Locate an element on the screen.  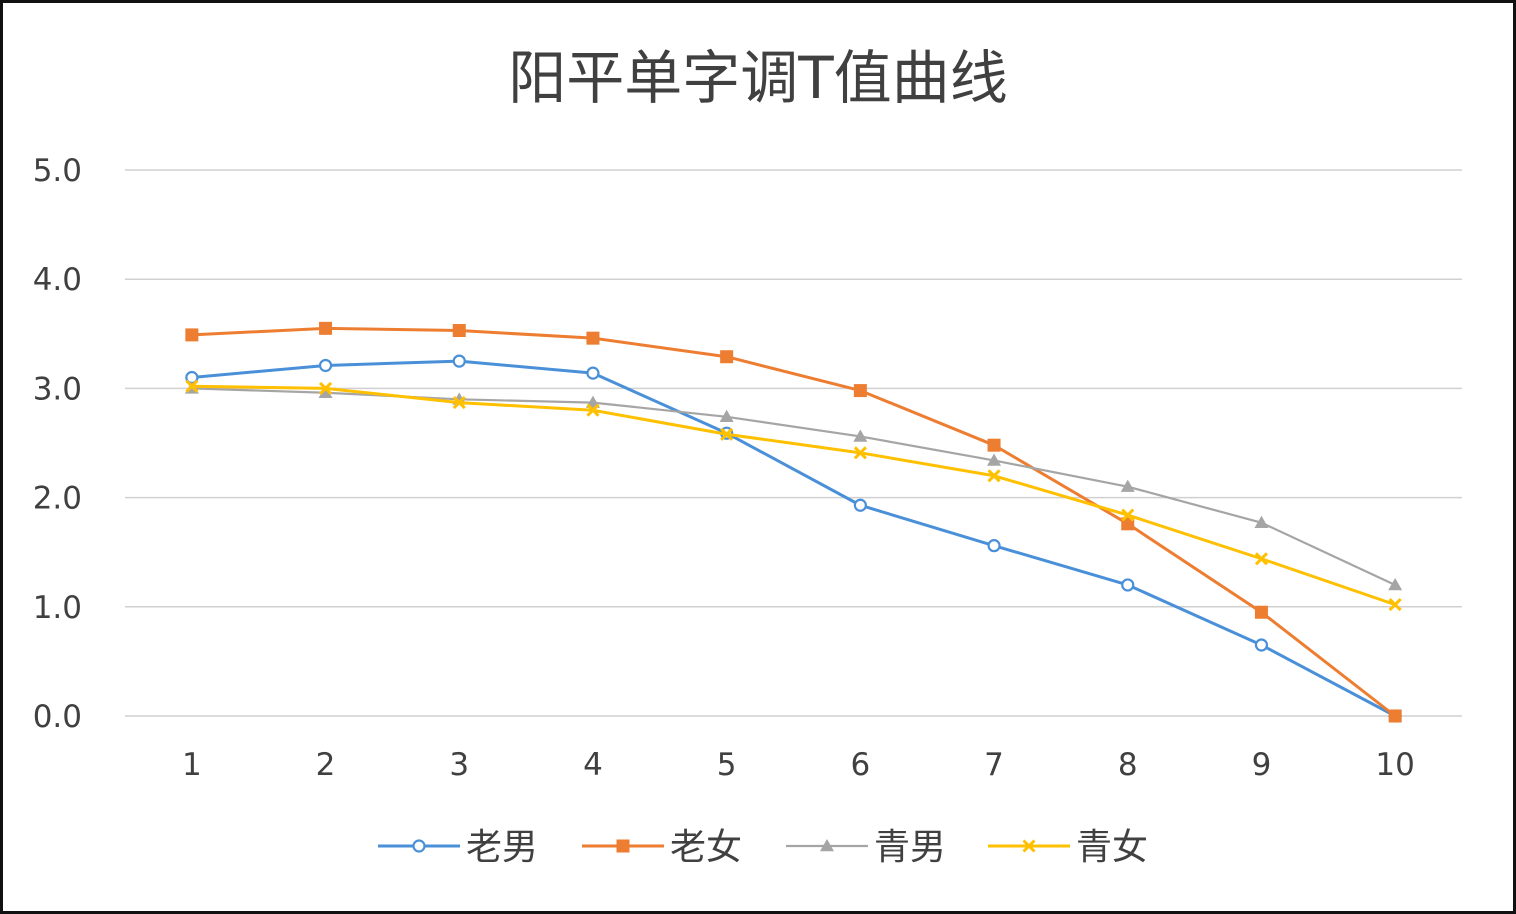
x-tick-label: 9 is located at coordinates (1262, 765).